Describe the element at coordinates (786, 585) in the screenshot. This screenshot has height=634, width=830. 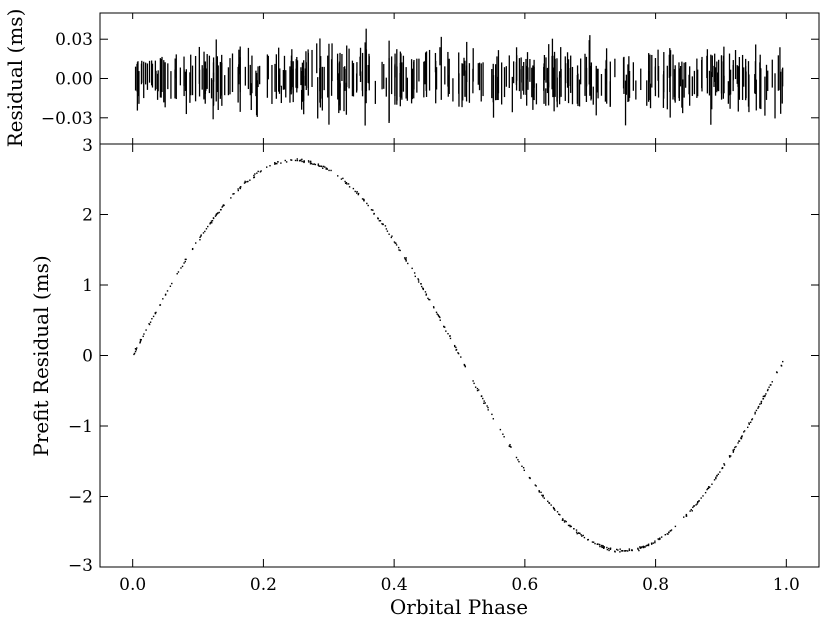
I see `x-tick-label: 1.0` at that location.